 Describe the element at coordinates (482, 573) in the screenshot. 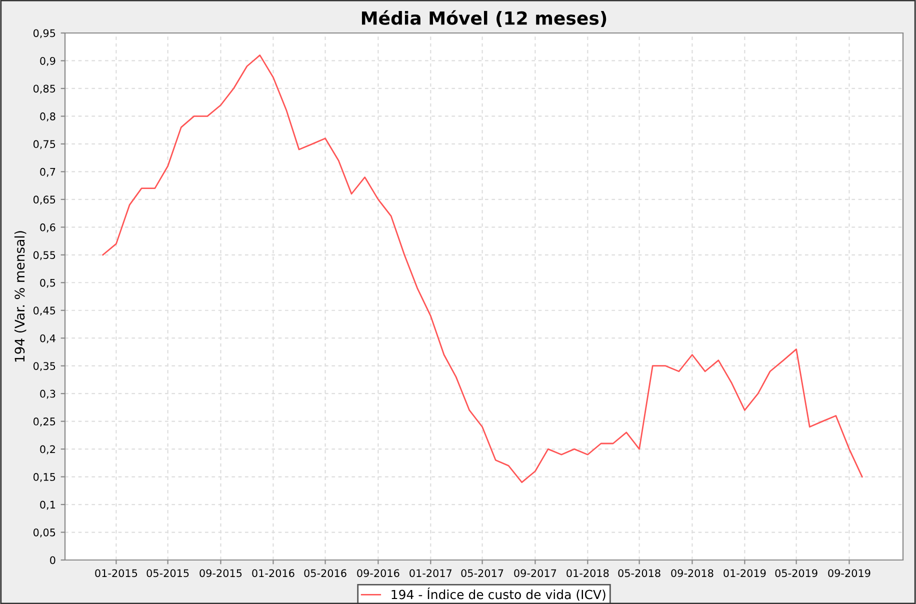

I see `x-tick-label: 05-2017` at that location.